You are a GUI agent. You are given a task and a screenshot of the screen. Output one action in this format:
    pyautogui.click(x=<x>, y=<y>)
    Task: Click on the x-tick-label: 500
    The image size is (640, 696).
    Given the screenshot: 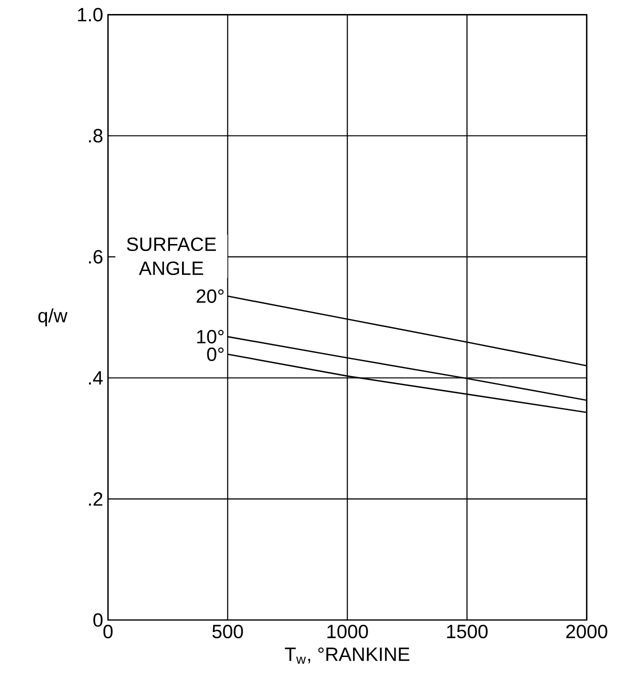 What is the action you would take?
    pyautogui.click(x=227, y=631)
    